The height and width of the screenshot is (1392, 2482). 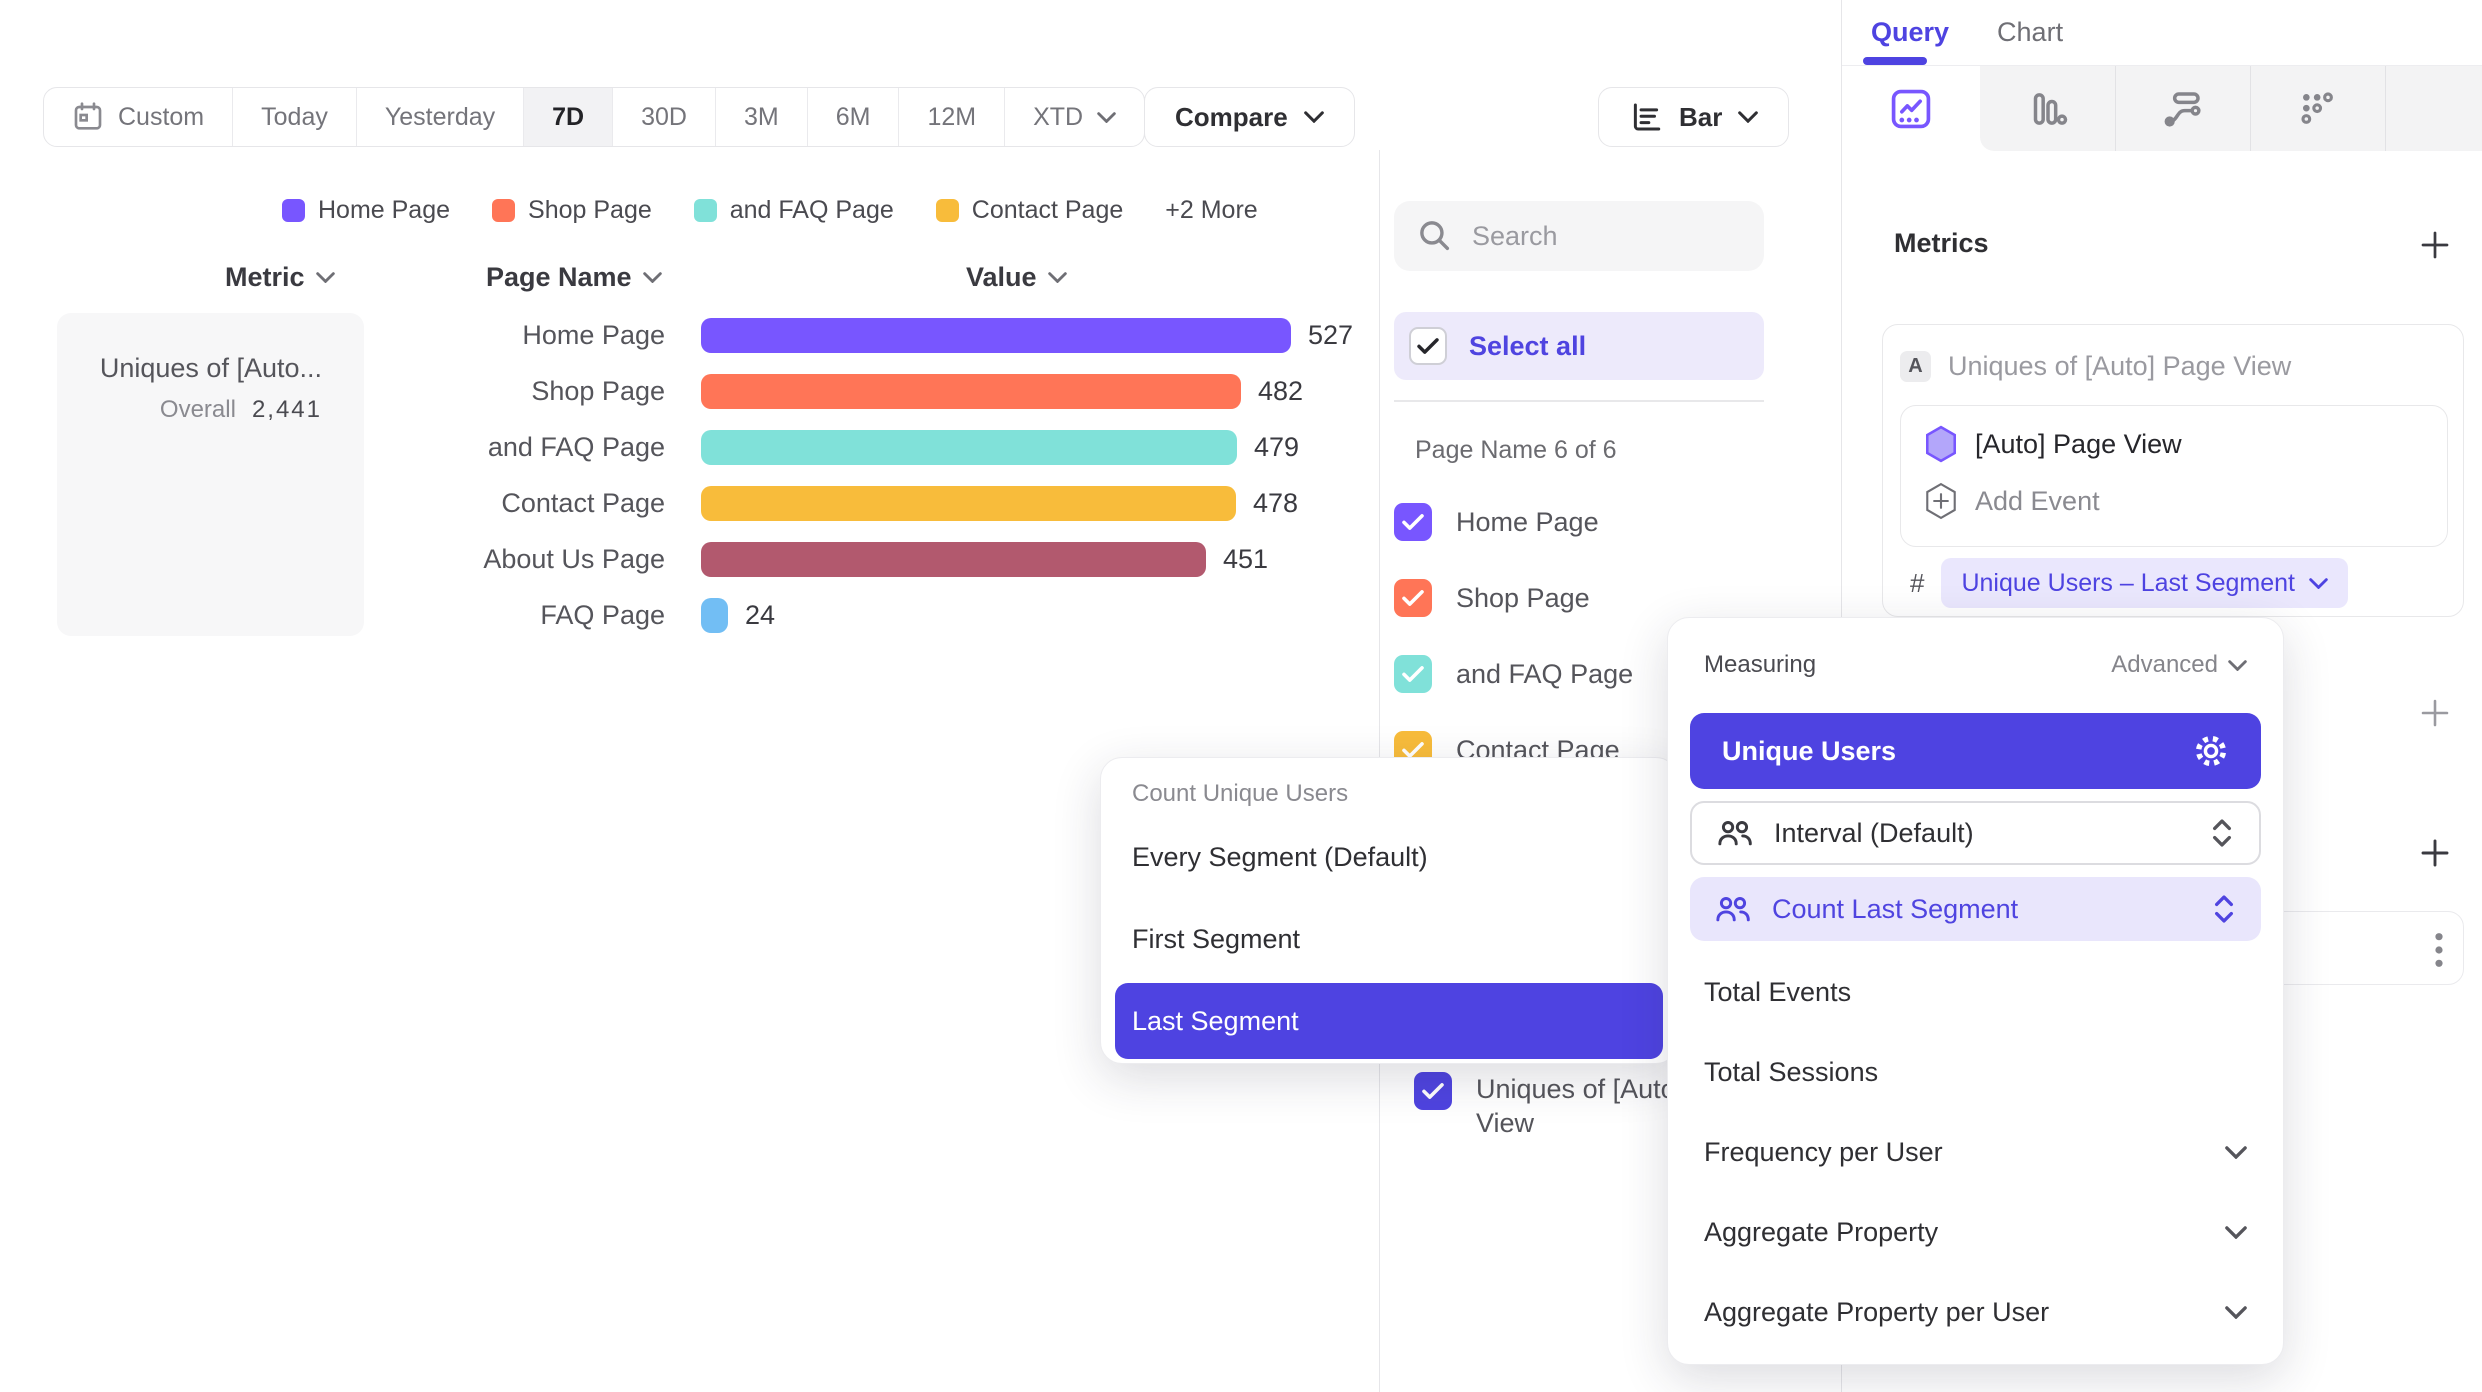 I want to click on date-custom-button: Custom, so click(x=139, y=117).